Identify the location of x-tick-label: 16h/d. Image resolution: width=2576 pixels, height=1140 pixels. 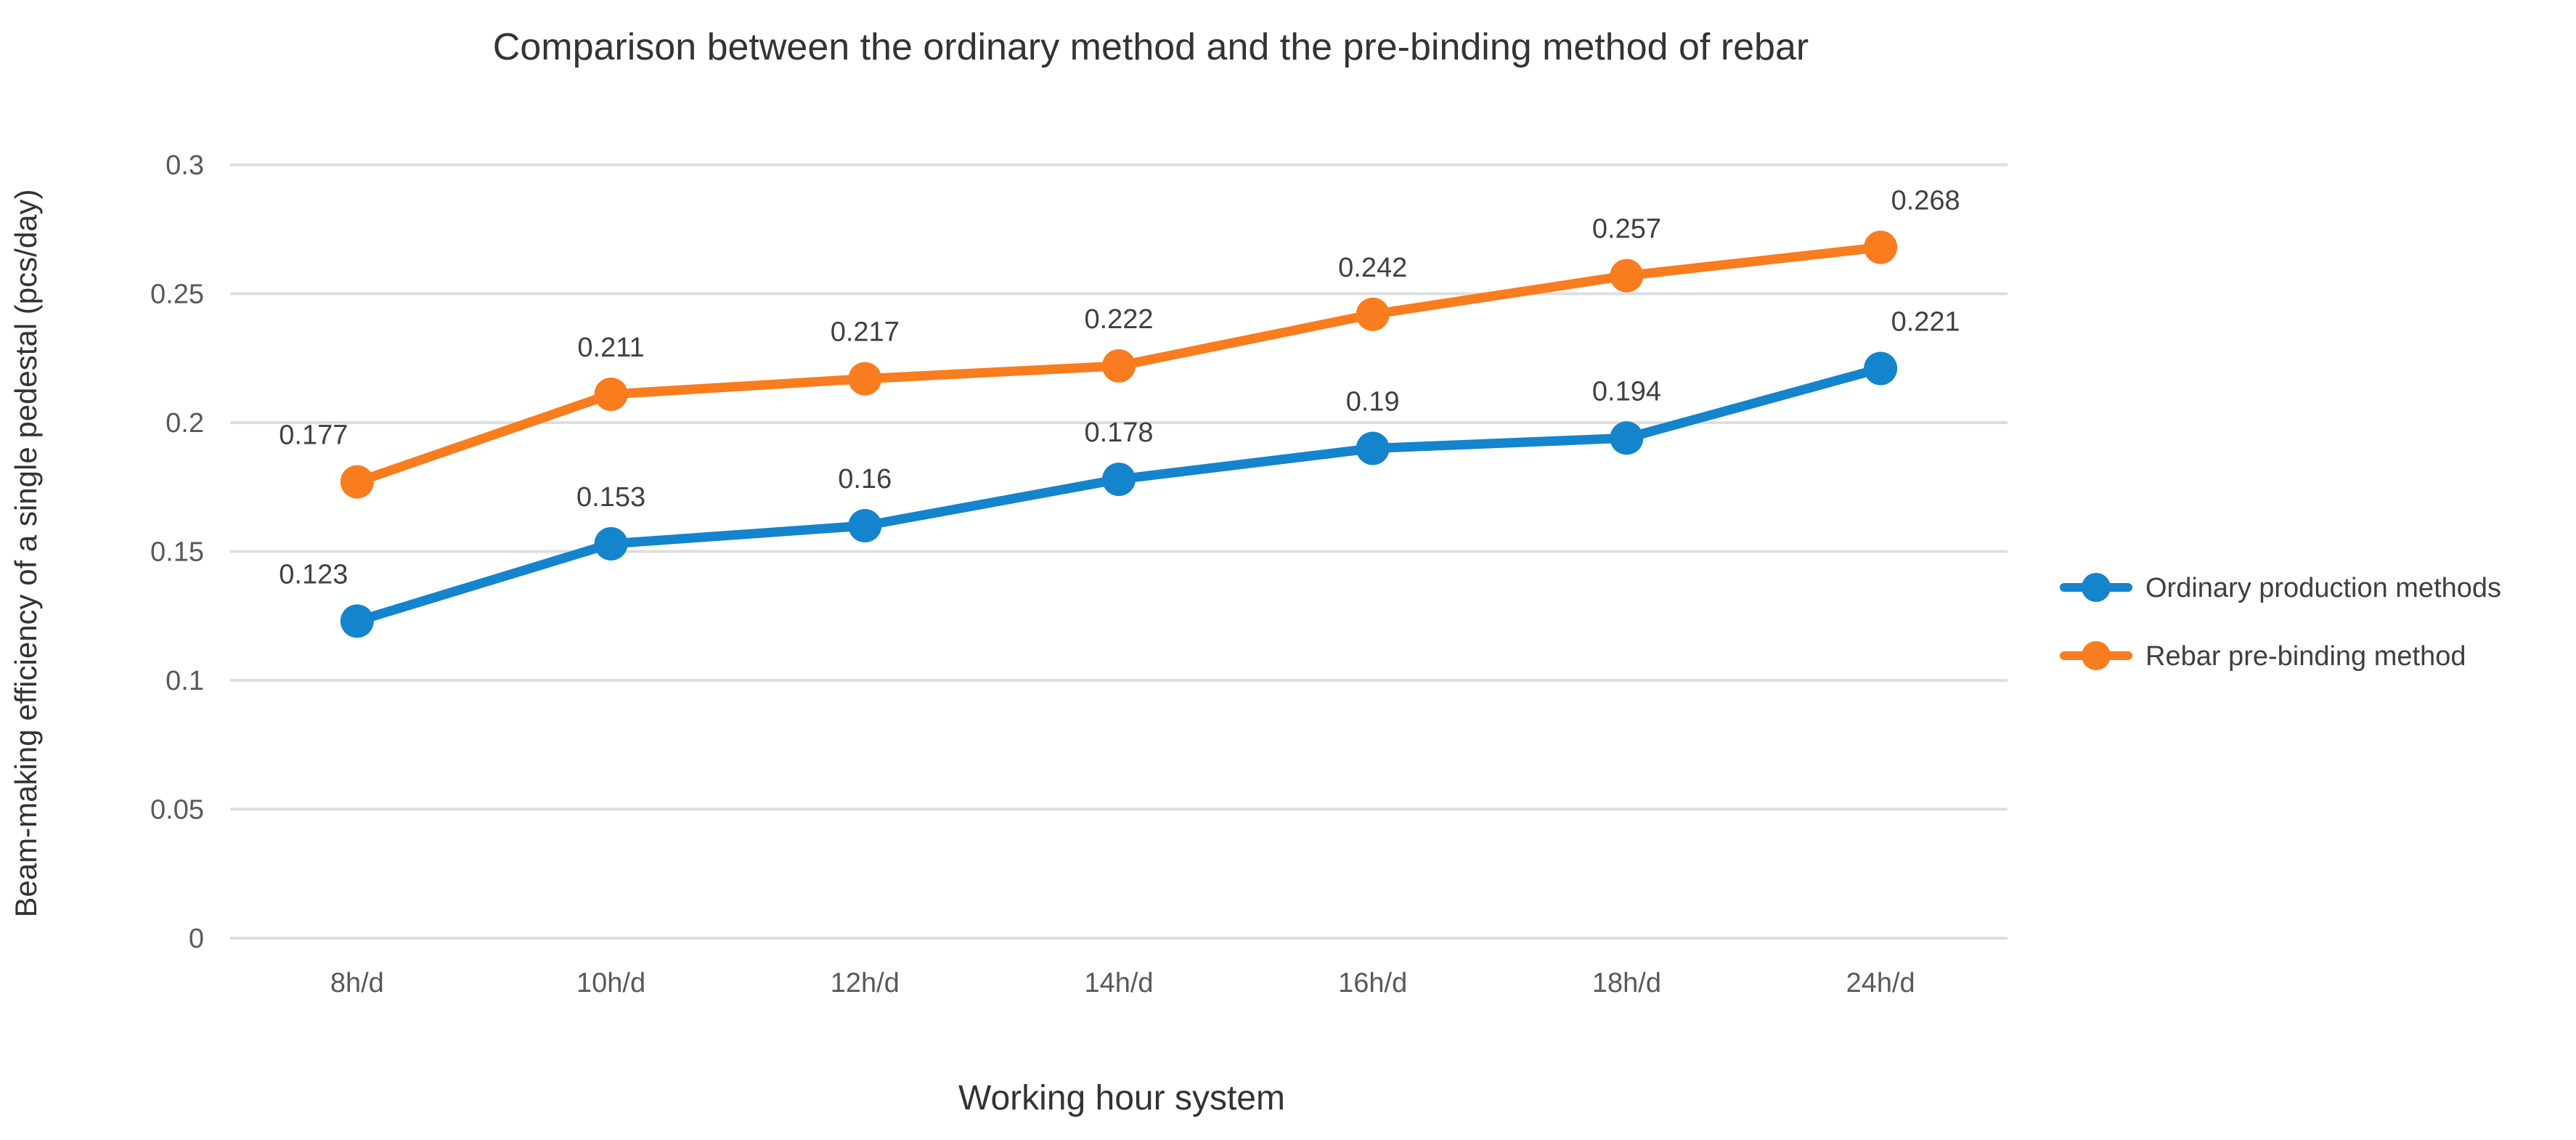
(1372, 983).